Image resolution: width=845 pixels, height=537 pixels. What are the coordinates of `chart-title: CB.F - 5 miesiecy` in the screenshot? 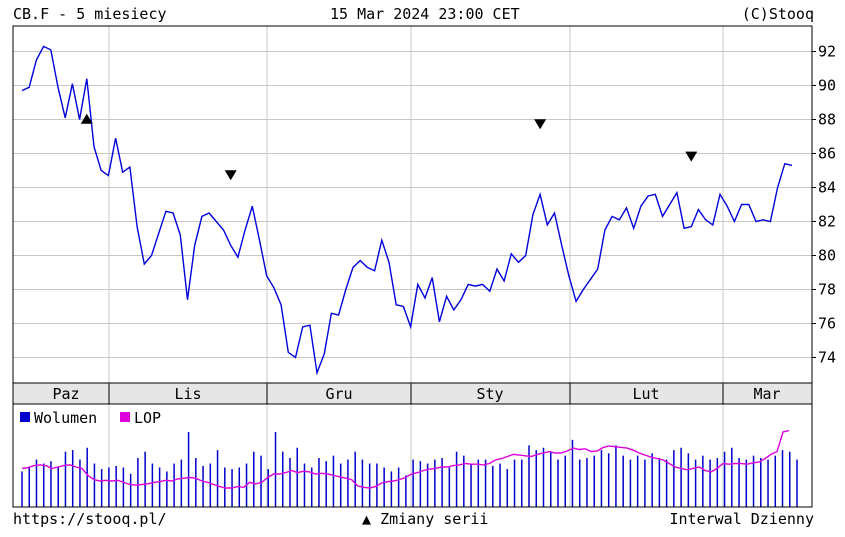 It's located at (90, 14).